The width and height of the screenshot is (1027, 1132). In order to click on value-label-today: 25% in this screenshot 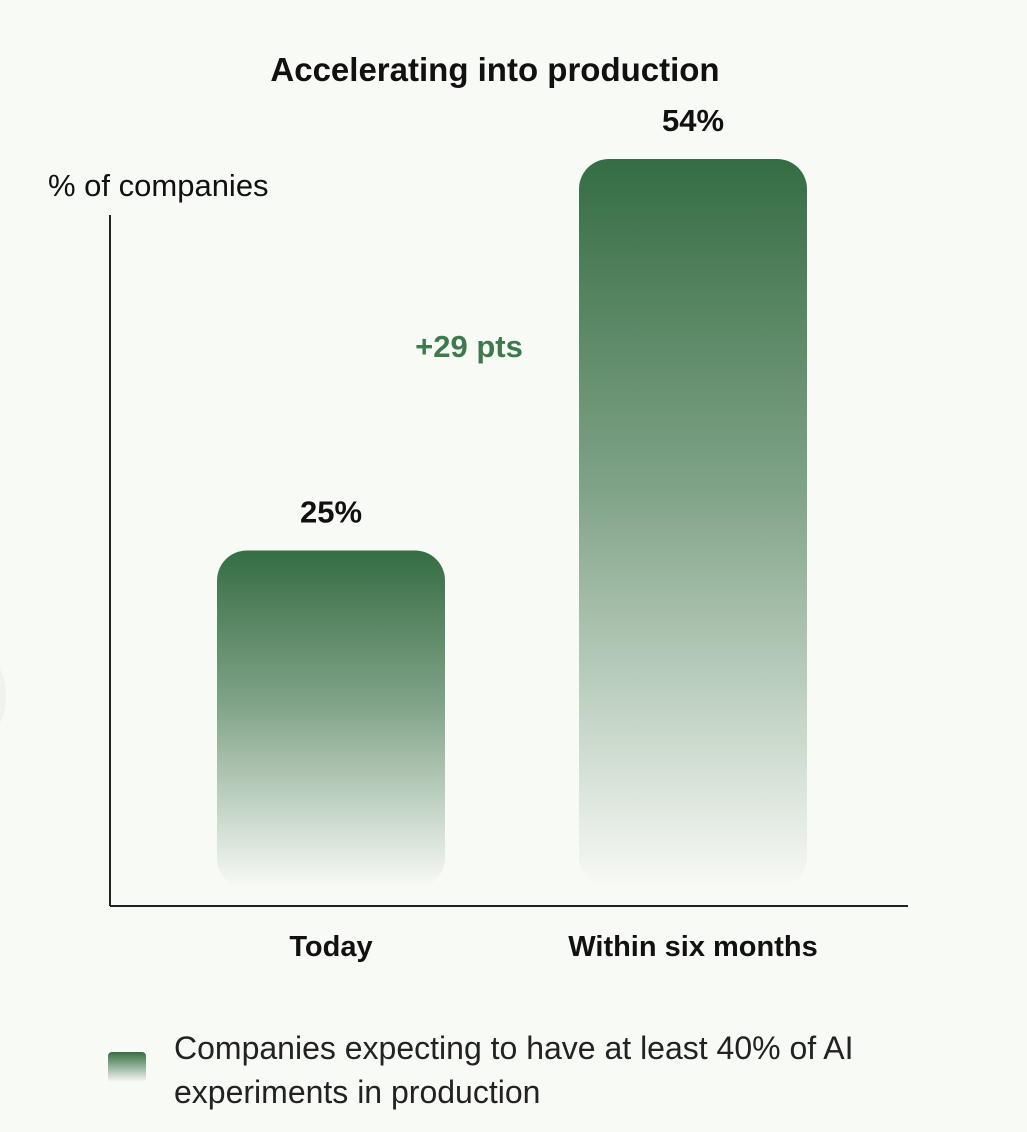, I will do `click(331, 512)`.